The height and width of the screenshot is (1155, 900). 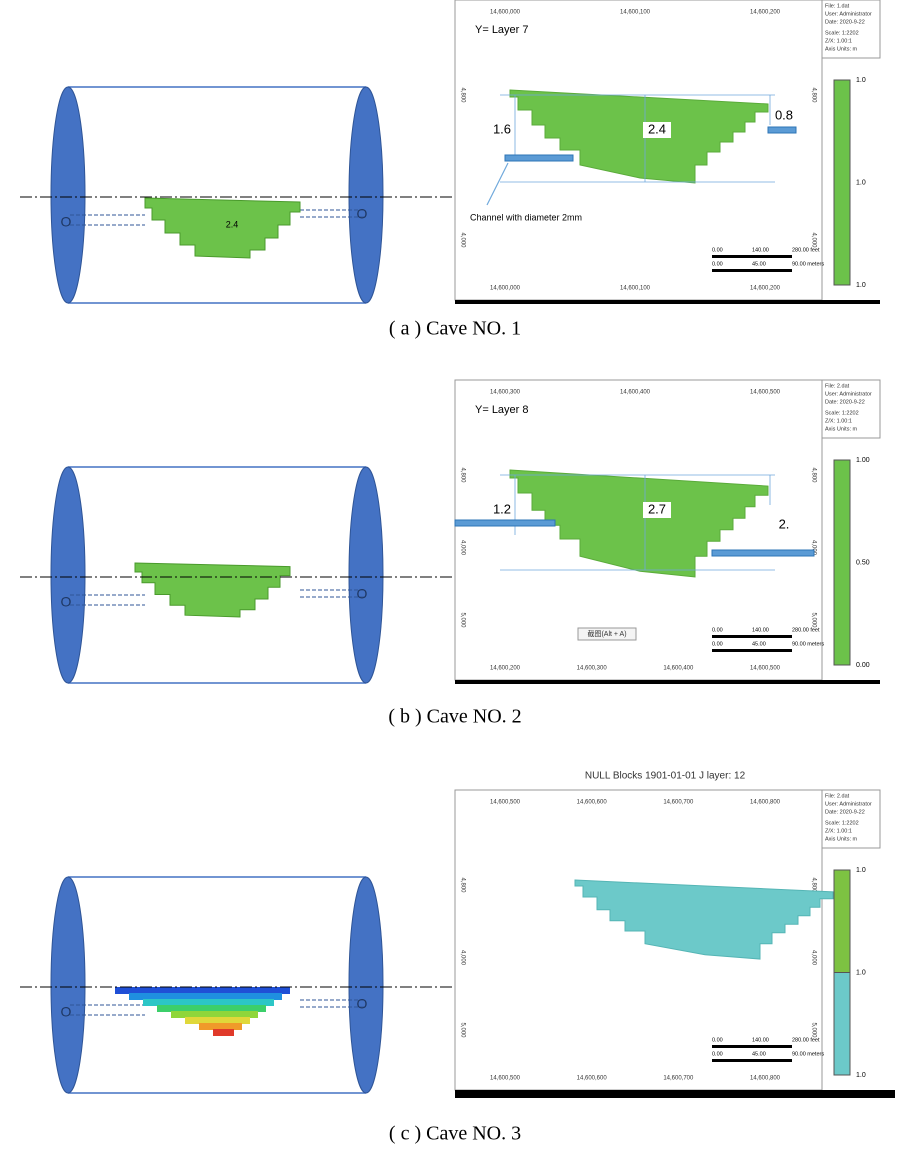 I want to click on right-tick-label: 5,000, so click(x=813, y=1030).